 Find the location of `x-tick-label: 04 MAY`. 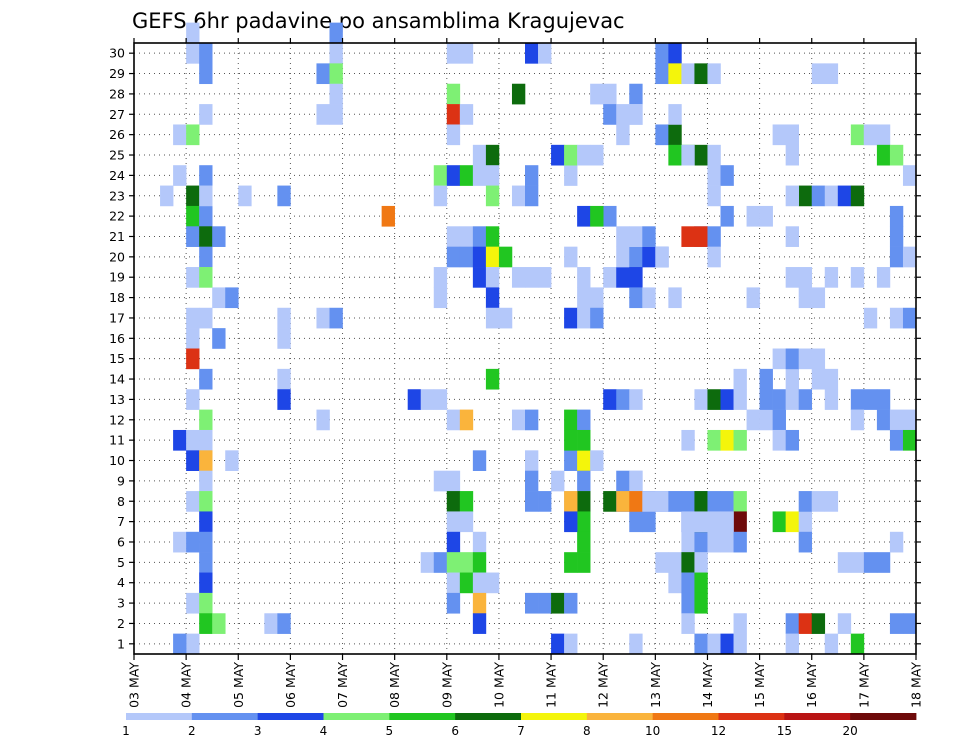

x-tick-label: 04 MAY is located at coordinates (186, 685).